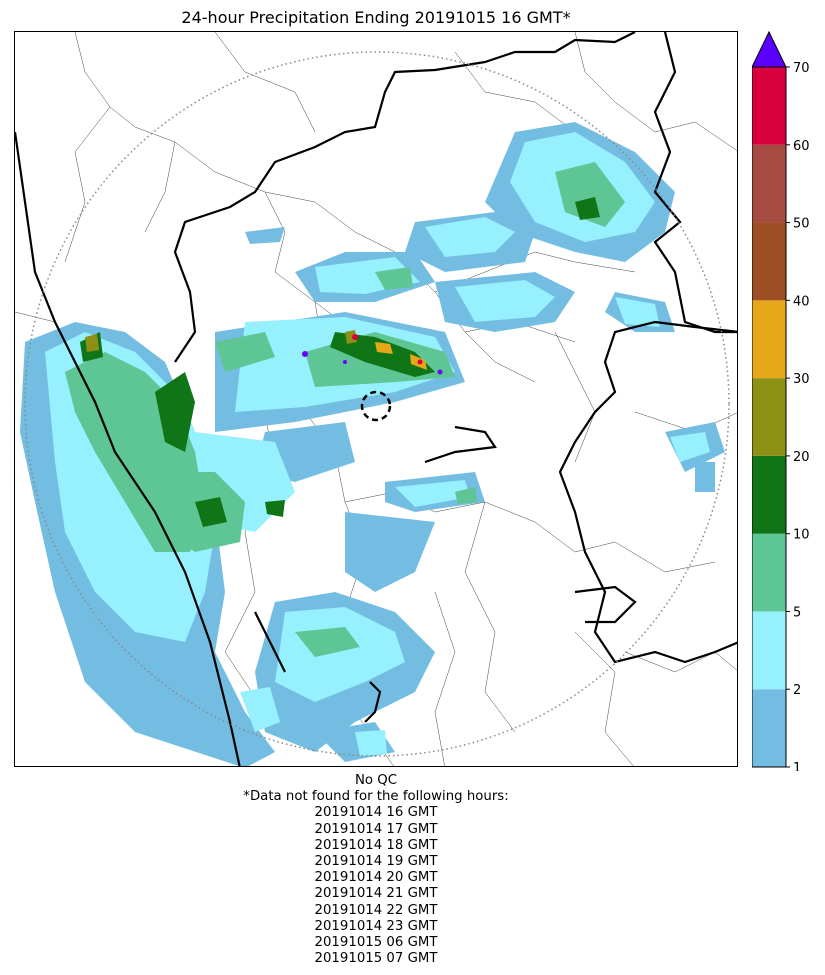 This screenshot has height=975, width=825. Describe the element at coordinates (797, 612) in the screenshot. I see `colorbar-tick-label: 5` at that location.